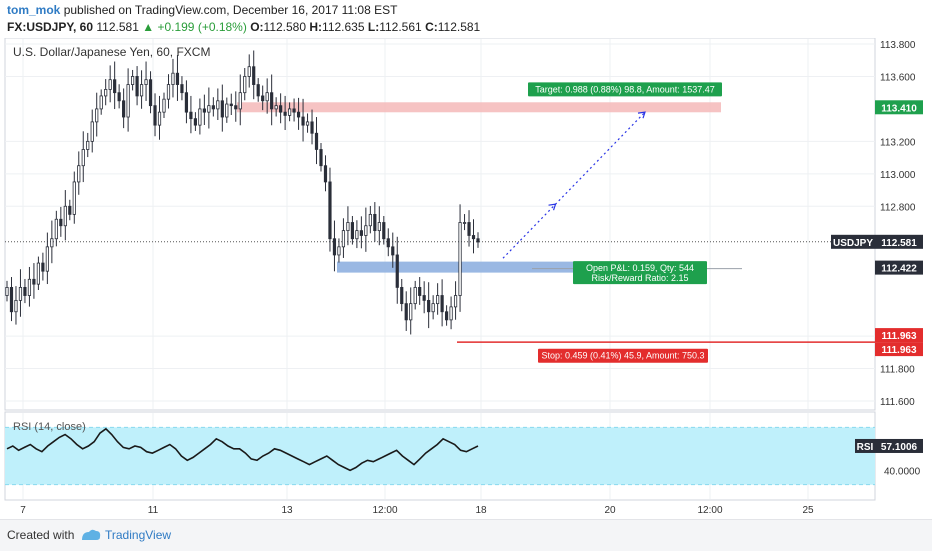 The image size is (932, 551). I want to click on price-change: ▲ +0.199 (+0.18%), so click(194, 27).